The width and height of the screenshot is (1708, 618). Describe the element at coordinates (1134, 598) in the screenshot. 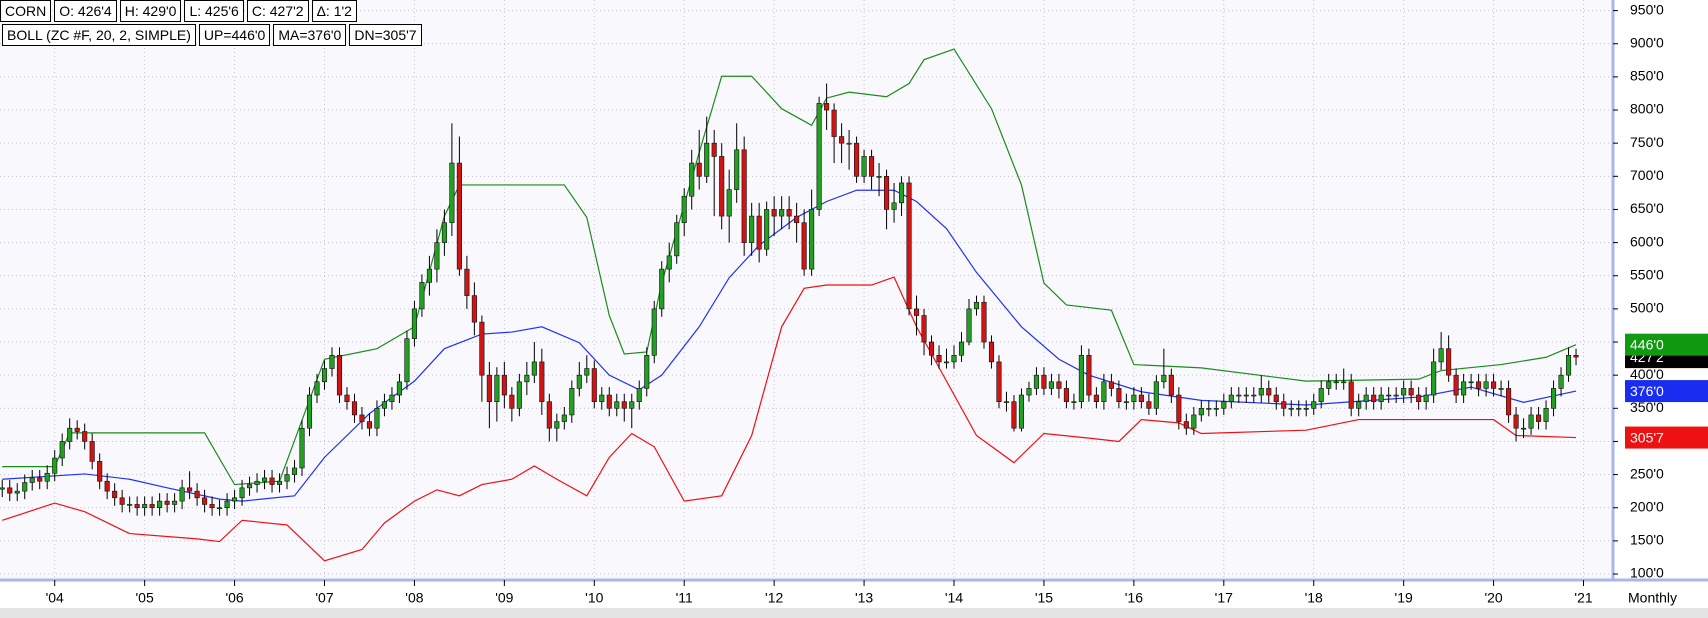

I see `x-tick-label: '16` at that location.